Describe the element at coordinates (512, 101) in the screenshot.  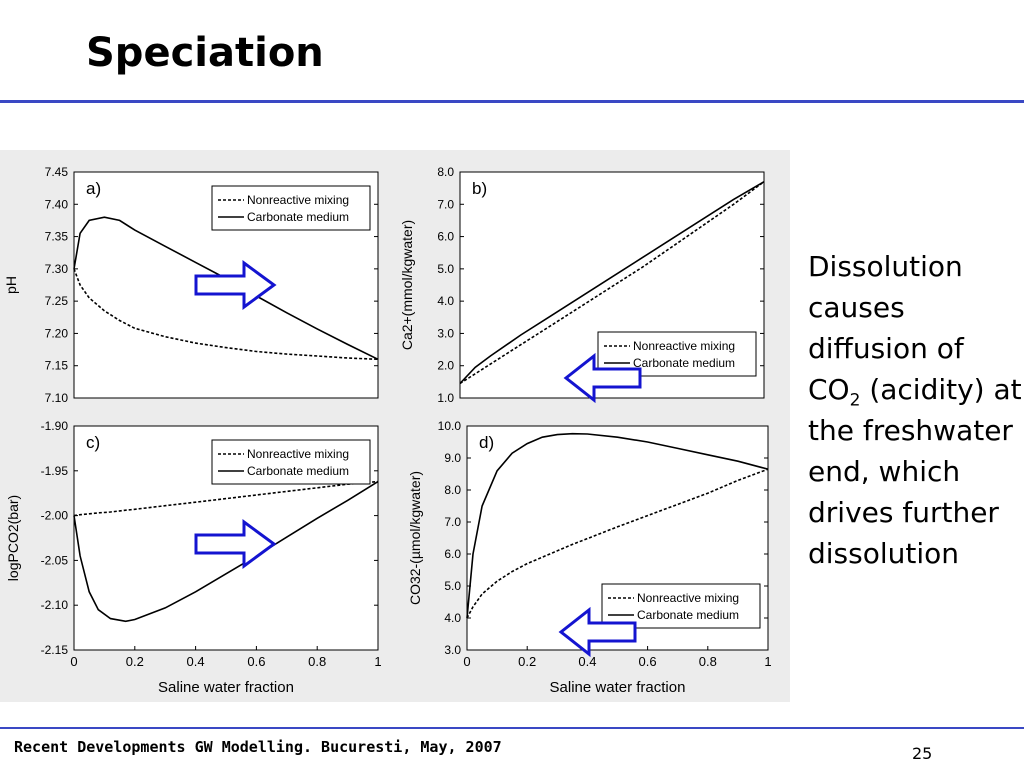
I see `title-divider` at that location.